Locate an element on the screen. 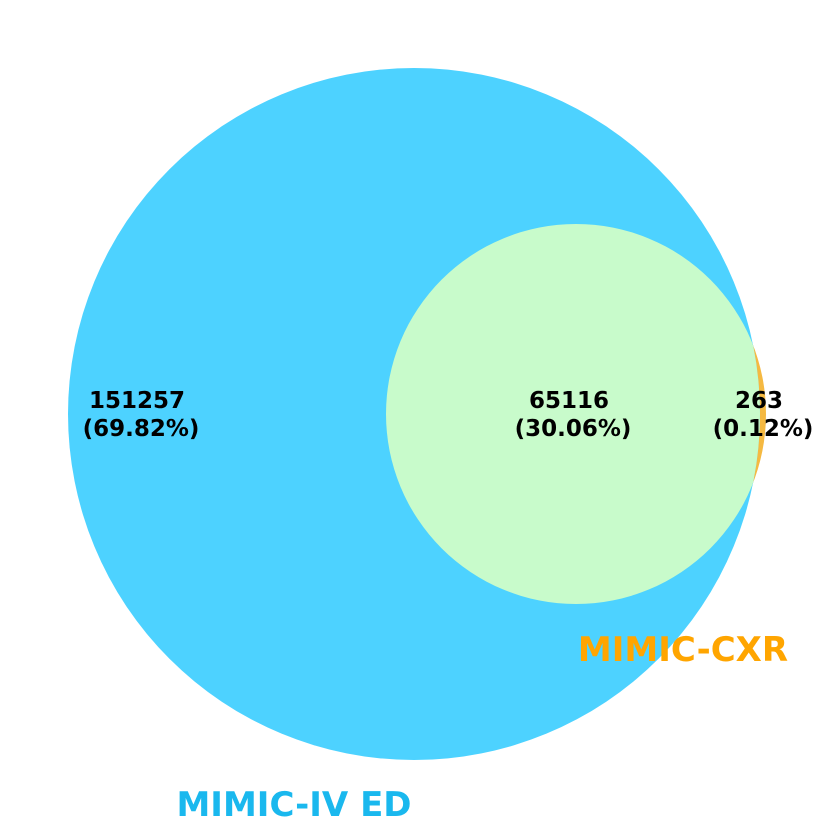 This screenshot has width=835, height=829. ed-only-count: 151257 is located at coordinates (137, 401).